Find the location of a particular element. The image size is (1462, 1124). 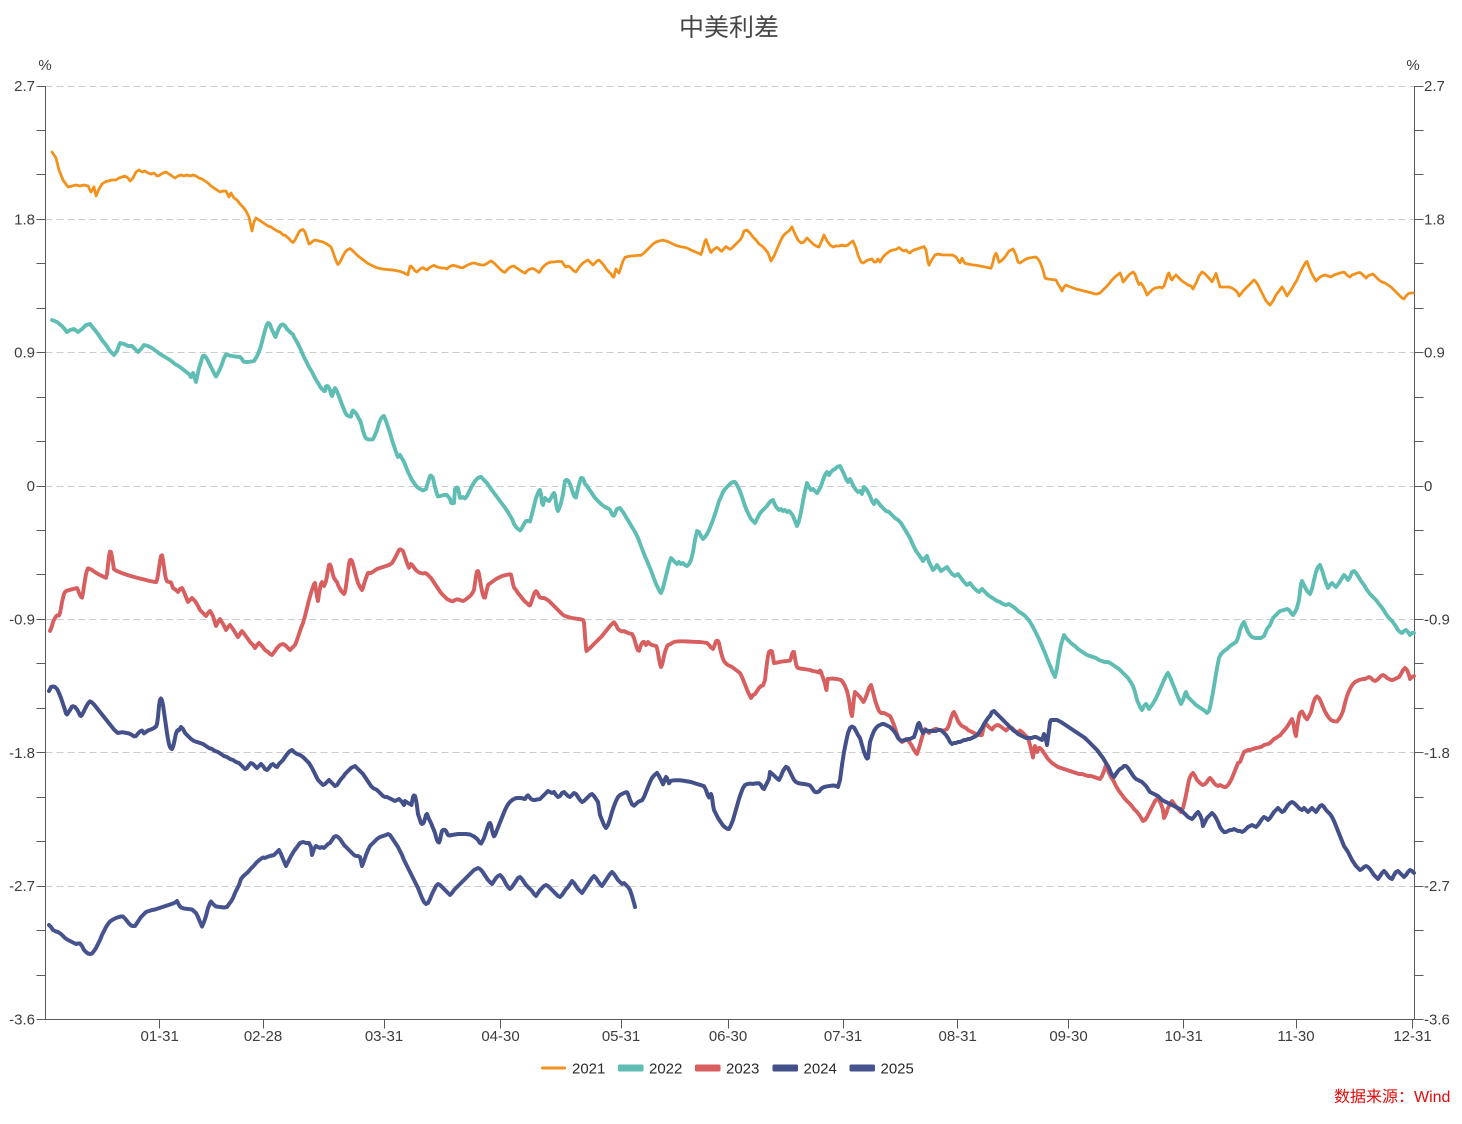

svg-text: 2023 is located at coordinates (742, 1069).